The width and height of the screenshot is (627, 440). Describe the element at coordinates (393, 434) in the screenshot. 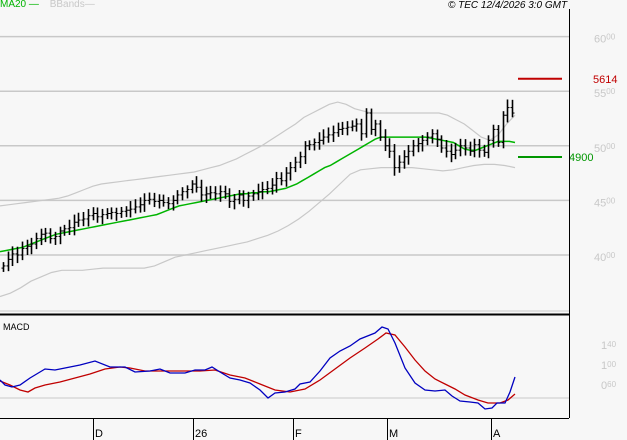

I see `x-tick-label: M` at that location.